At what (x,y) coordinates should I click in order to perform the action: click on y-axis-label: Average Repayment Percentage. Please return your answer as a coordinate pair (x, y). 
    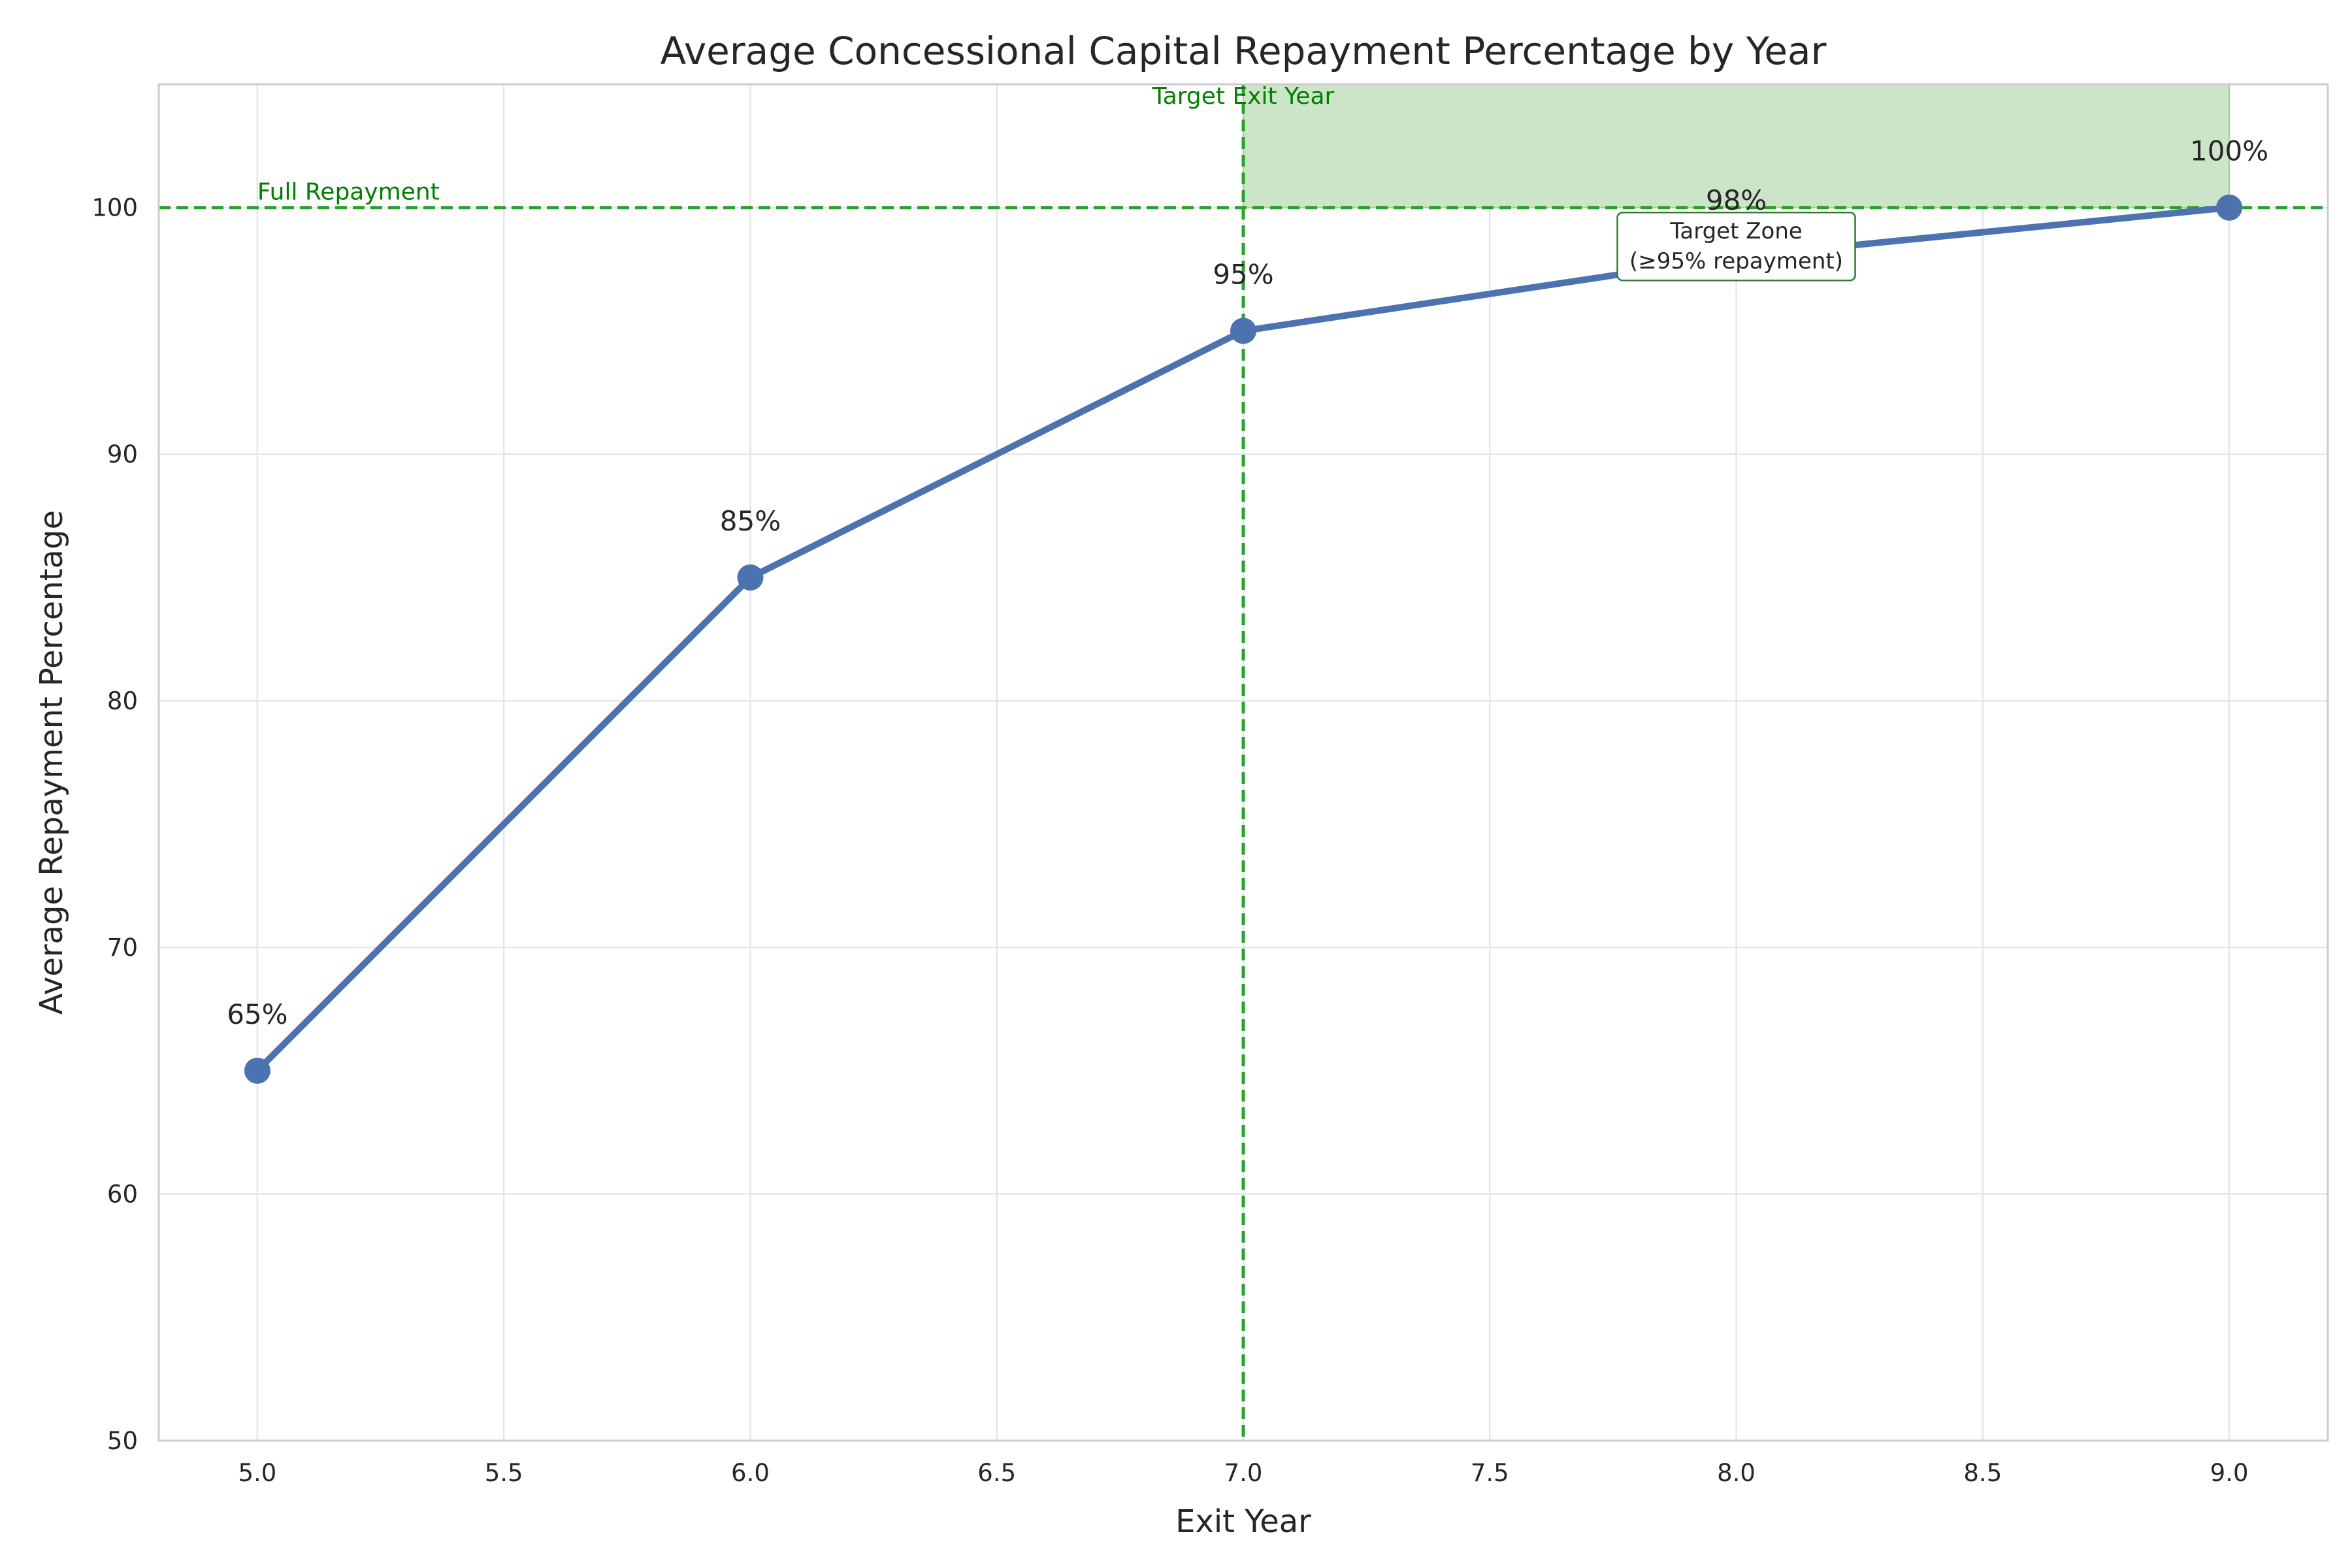
    Looking at the image, I should click on (51, 762).